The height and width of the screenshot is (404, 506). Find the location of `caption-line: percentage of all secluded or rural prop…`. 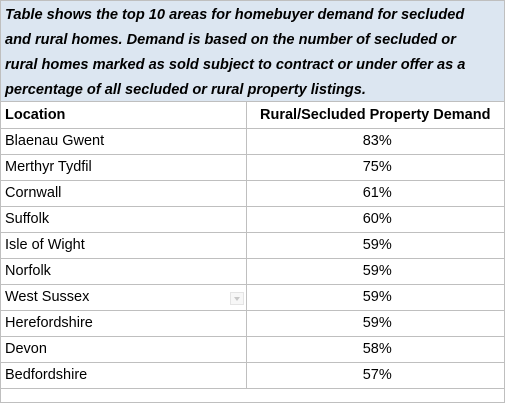

caption-line: percentage of all secluded or rural prop… is located at coordinates (185, 90).